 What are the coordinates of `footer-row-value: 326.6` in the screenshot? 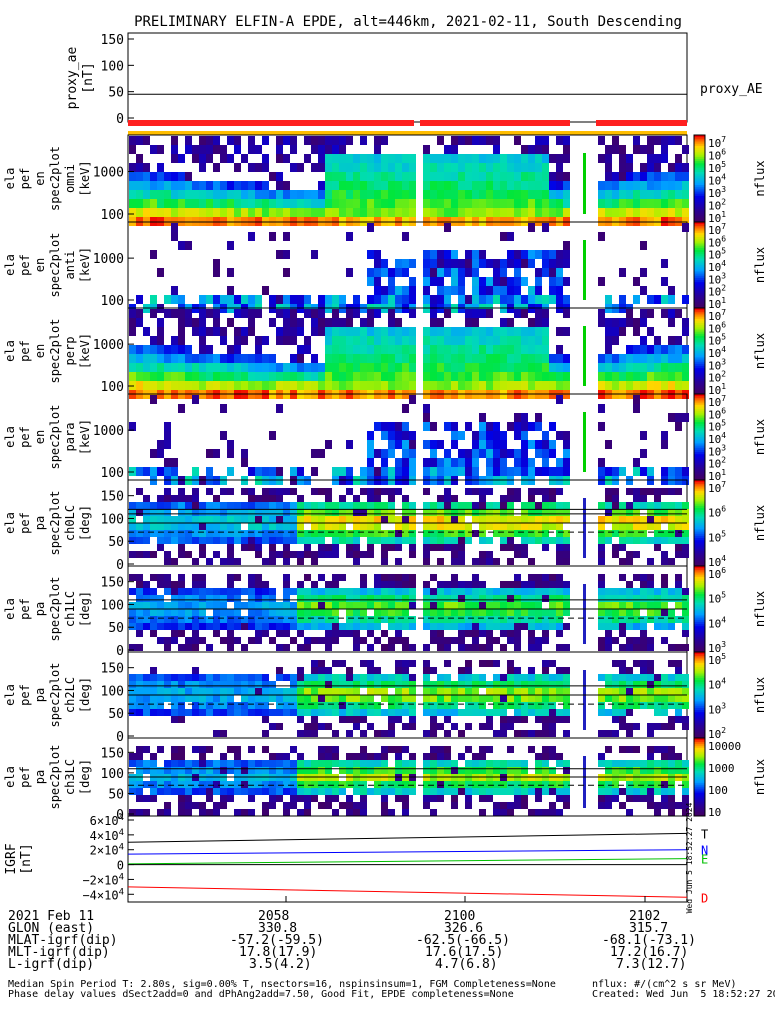 It's located at (464, 928).